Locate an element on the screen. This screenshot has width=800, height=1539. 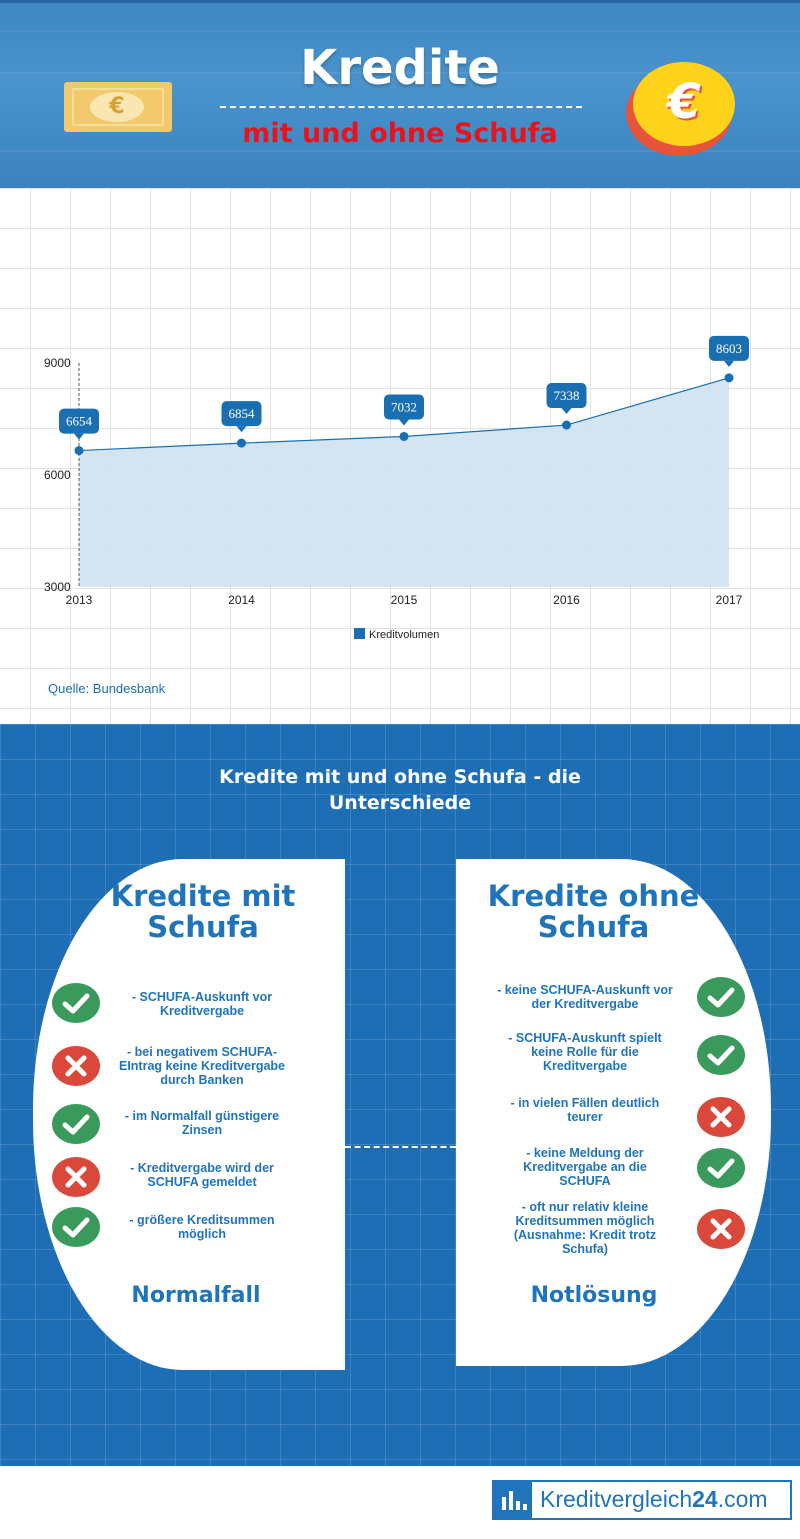
brand-name-number: 24 is located at coordinates (705, 1499).